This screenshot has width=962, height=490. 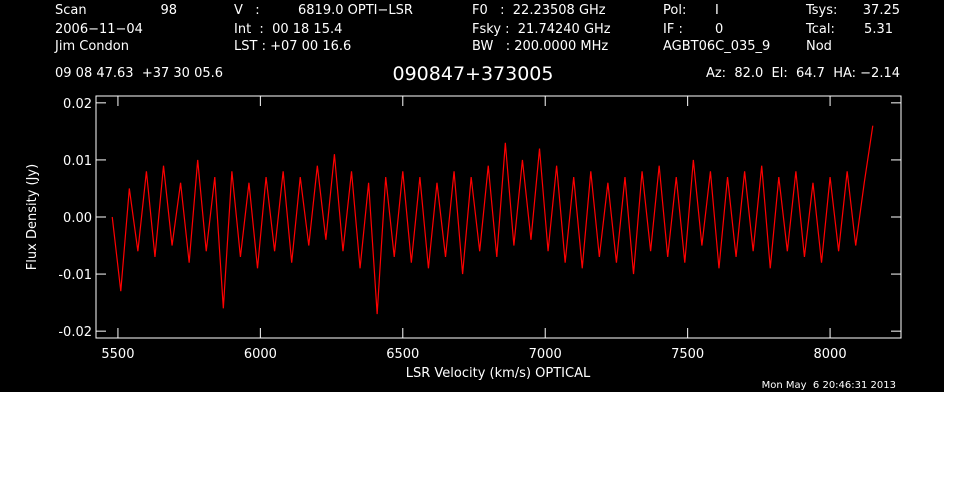 What do you see at coordinates (292, 46) in the screenshot?
I see `header-text: LST : +07 00 16.6` at bounding box center [292, 46].